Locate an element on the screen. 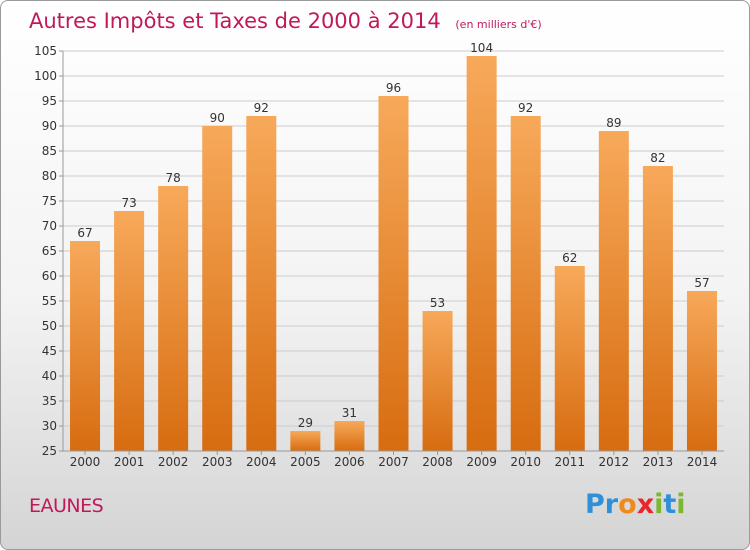 The height and width of the screenshot is (550, 750). y-tick-label: 35 is located at coordinates (49, 401).